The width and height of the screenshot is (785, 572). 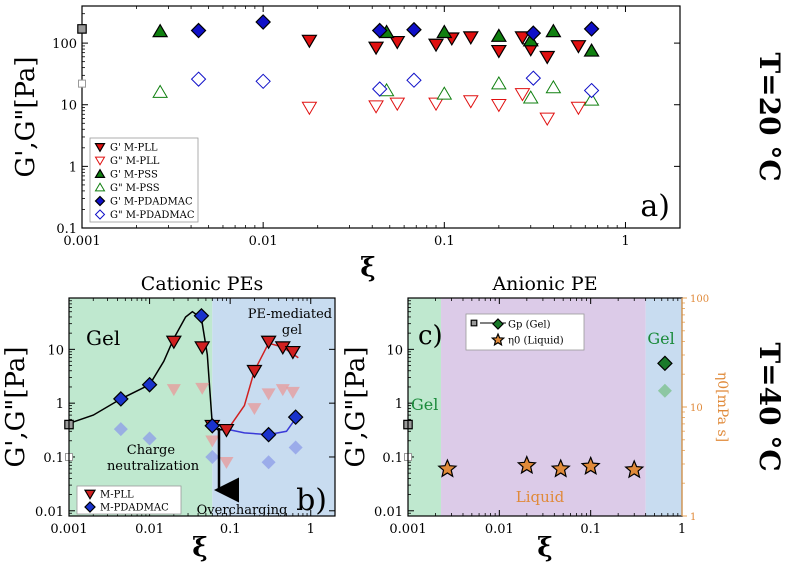 What do you see at coordinates (529, 325) in the screenshot?
I see `legend-label: Gp (Gel)` at bounding box center [529, 325].